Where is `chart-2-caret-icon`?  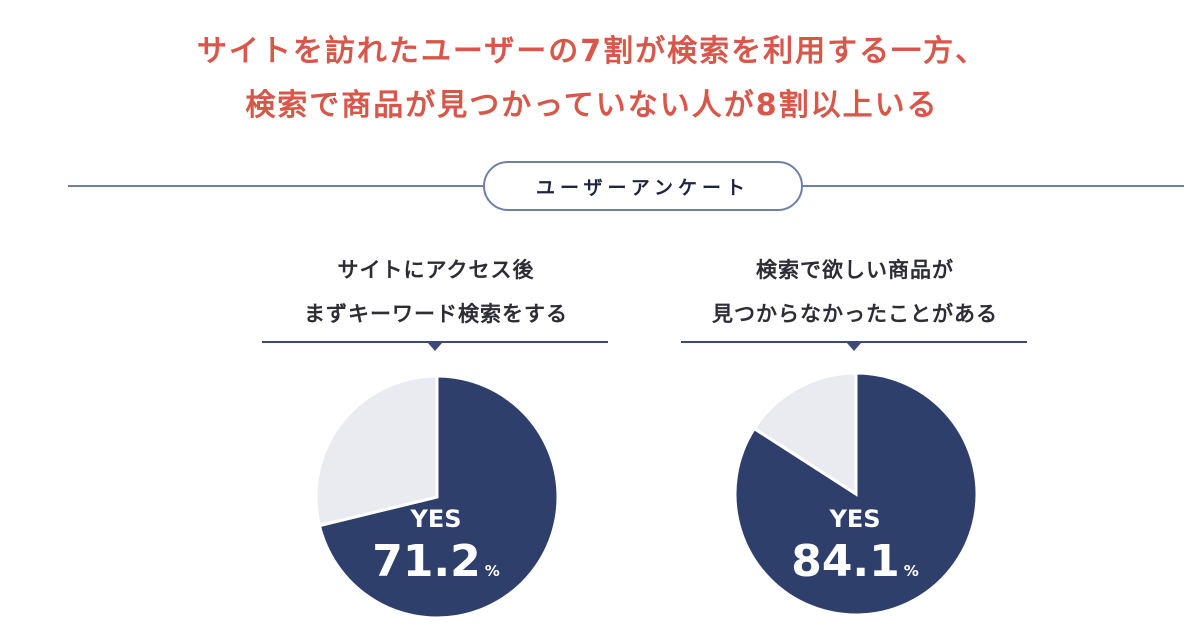 chart-2-caret-icon is located at coordinates (854, 347).